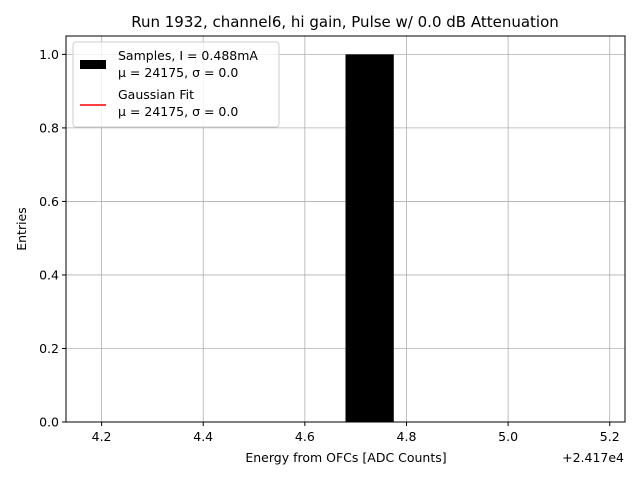  Describe the element at coordinates (49, 348) in the screenshot. I see `y-tick-label: 0.2` at that location.